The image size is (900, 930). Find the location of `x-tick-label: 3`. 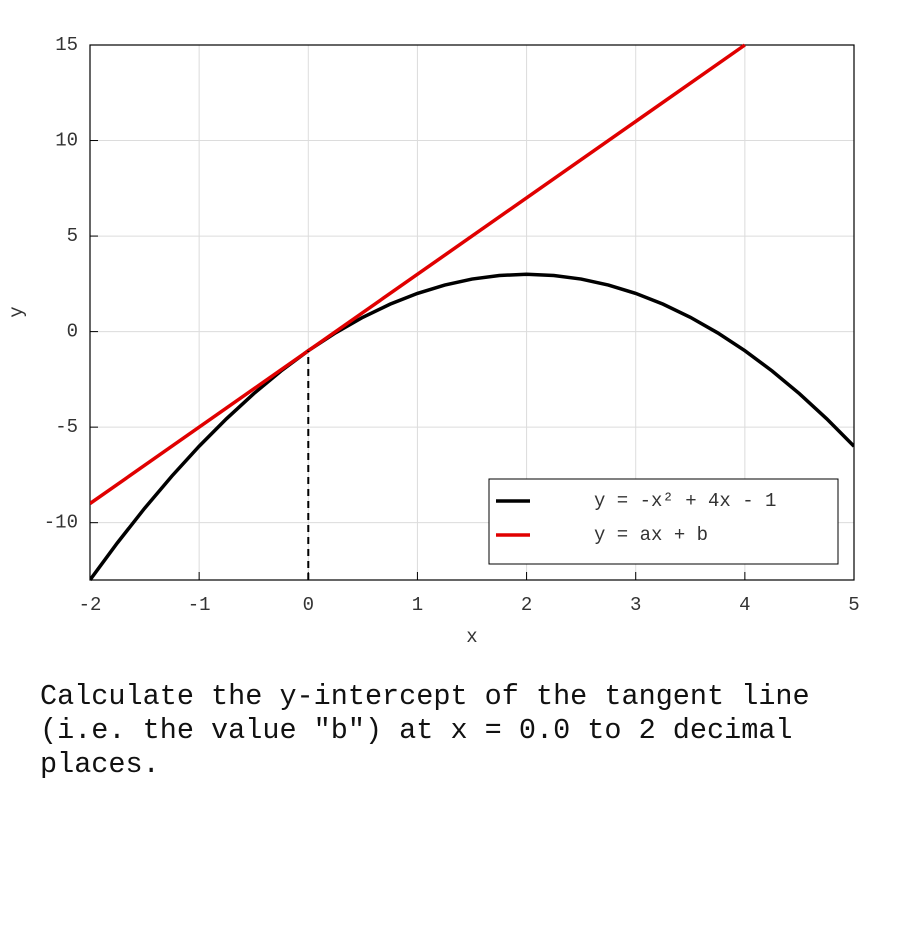

x-tick-label: 3 is located at coordinates (635, 605).